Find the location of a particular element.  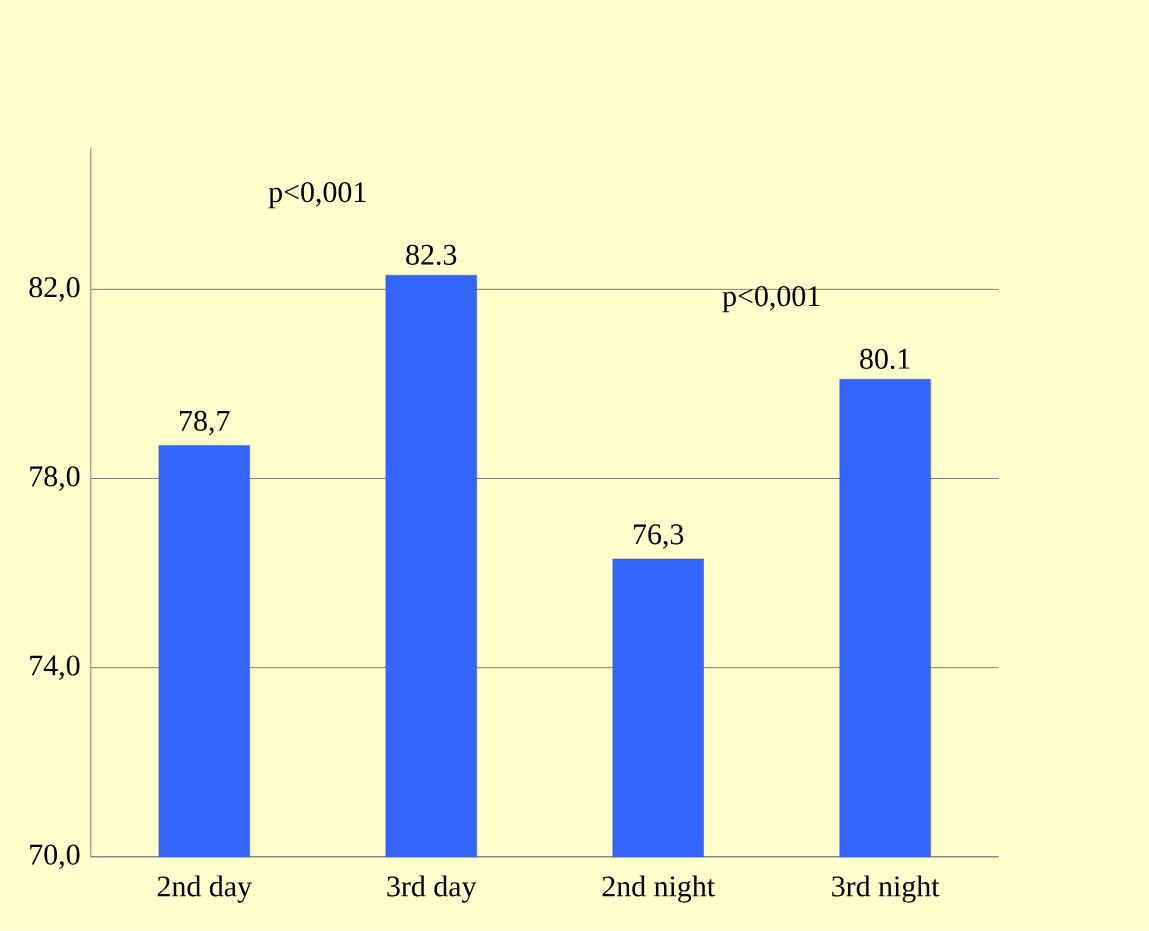

data-label: 78,7 is located at coordinates (205, 423).